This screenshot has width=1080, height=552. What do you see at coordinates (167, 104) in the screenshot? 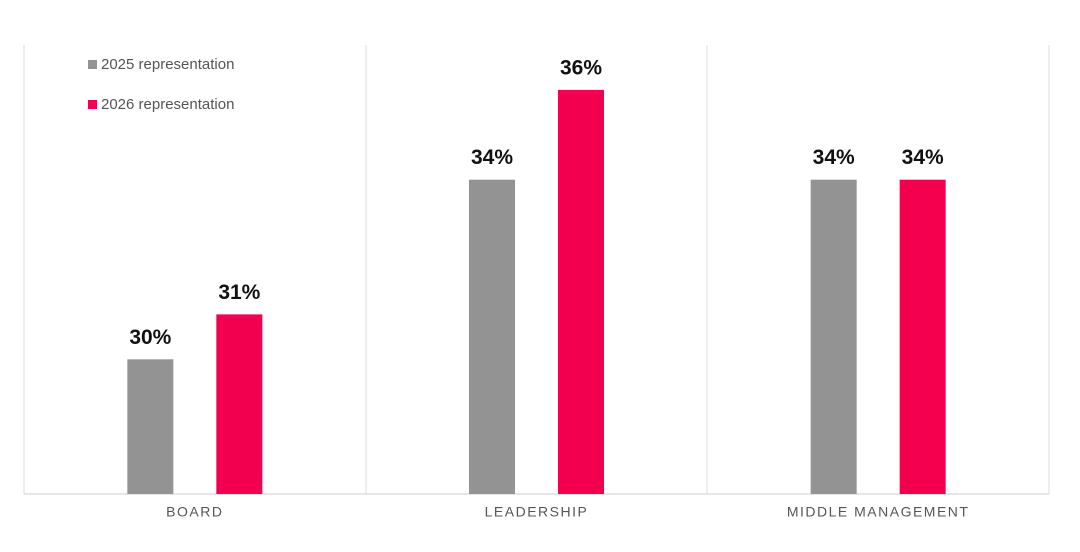
I see `legend-label: 2026 representation` at bounding box center [167, 104].